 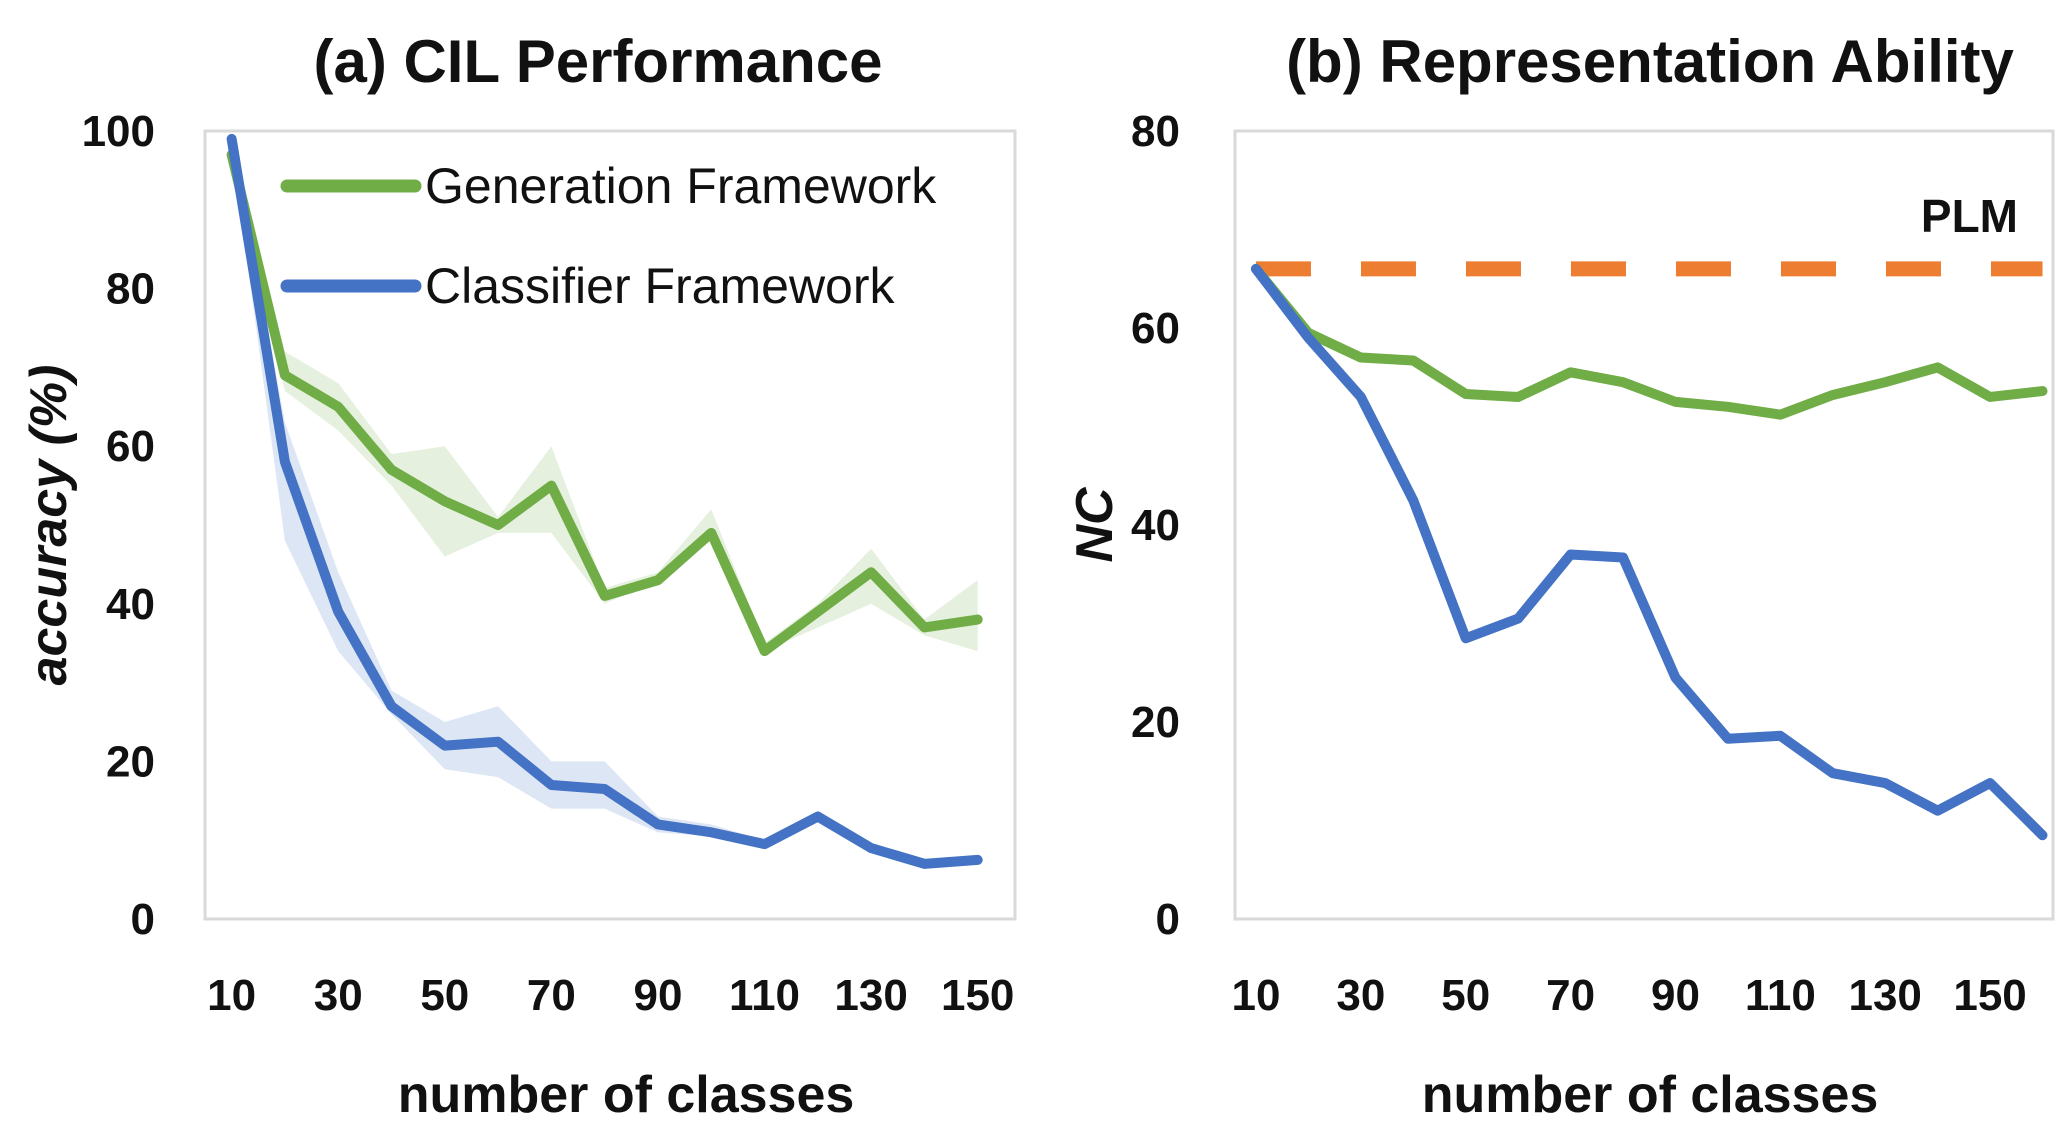 What do you see at coordinates (597, 61) in the screenshot?
I see `panel-a-title: (a) CIL Performance` at bounding box center [597, 61].